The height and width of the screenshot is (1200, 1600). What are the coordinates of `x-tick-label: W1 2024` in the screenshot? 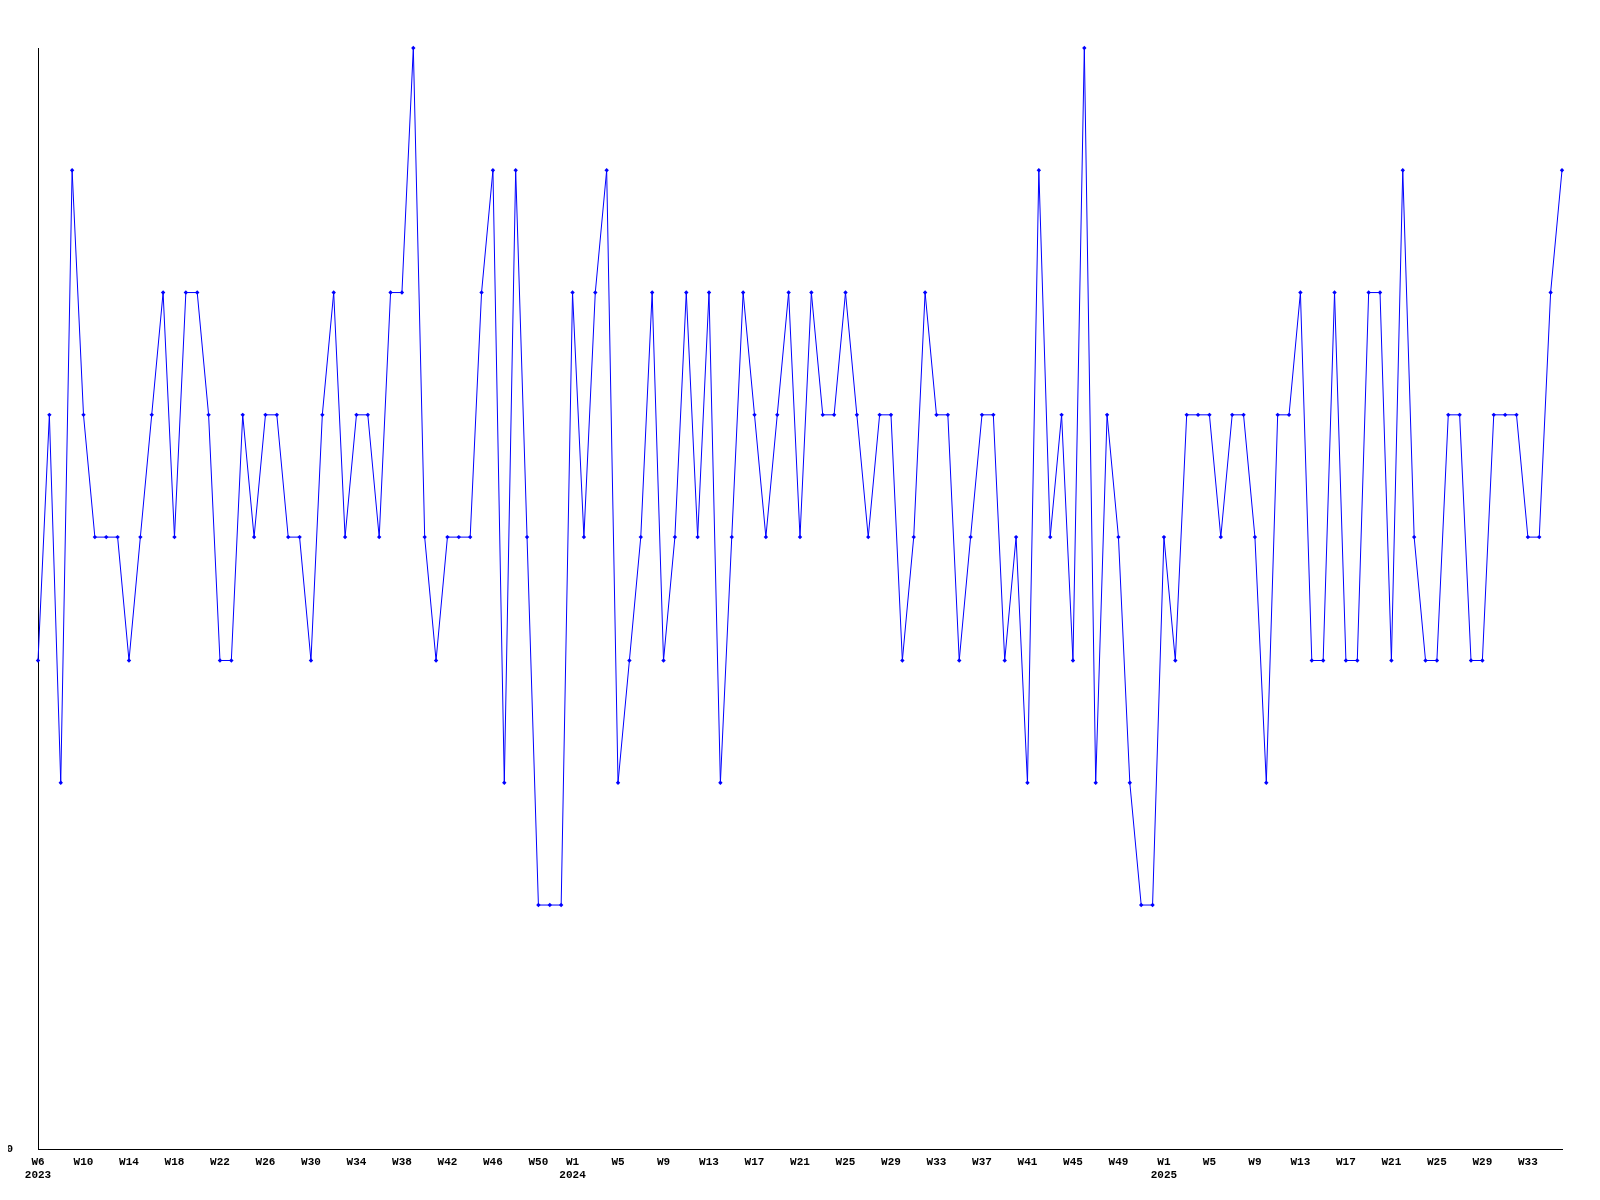 It's located at (573, 1168).